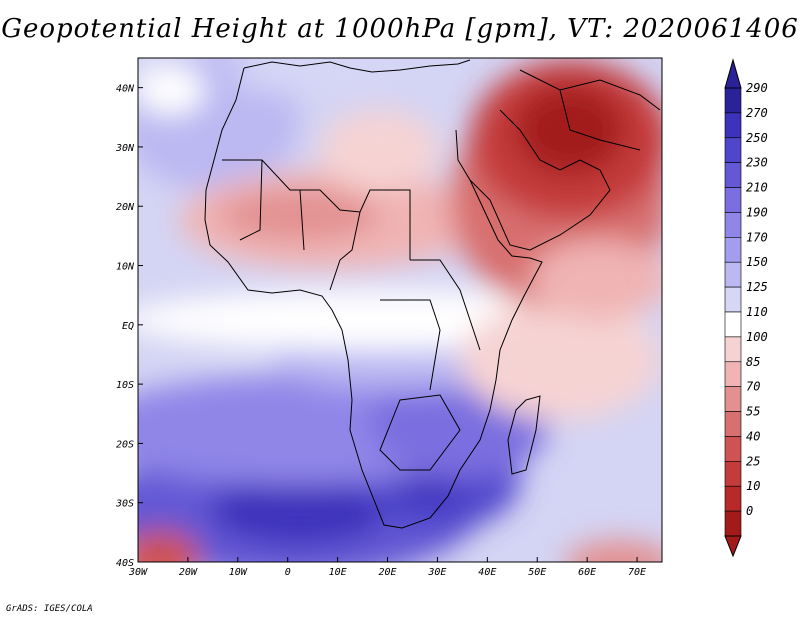 This screenshot has height=618, width=800. Describe the element at coordinates (587, 572) in the screenshot. I see `lon-tick-label: 60E` at that location.